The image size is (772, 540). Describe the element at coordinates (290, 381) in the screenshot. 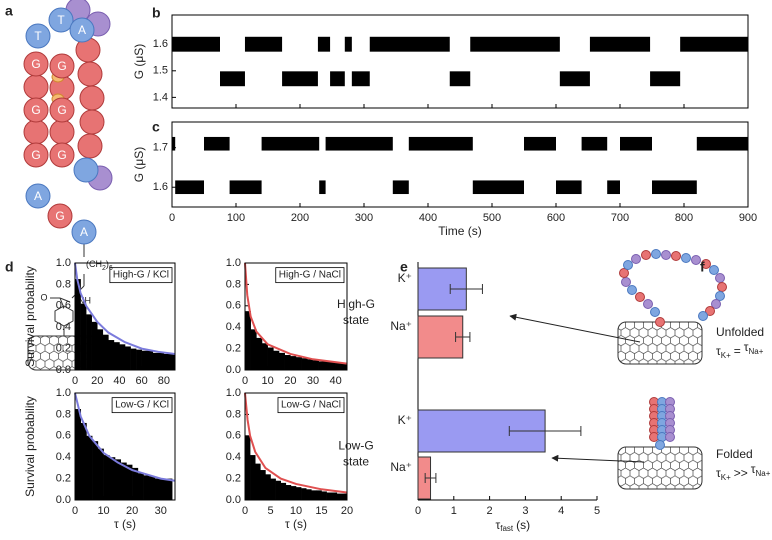

I see `x-tick-label: 20` at that location.